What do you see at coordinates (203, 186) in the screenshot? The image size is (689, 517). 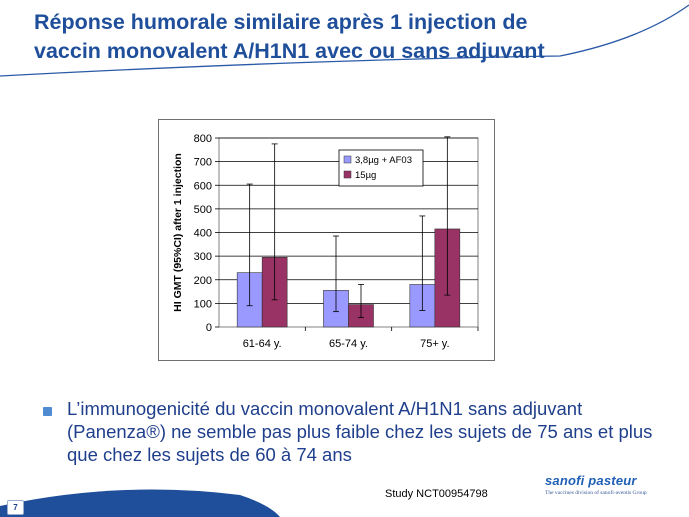 I see `y-tick-label: 600` at bounding box center [203, 186].